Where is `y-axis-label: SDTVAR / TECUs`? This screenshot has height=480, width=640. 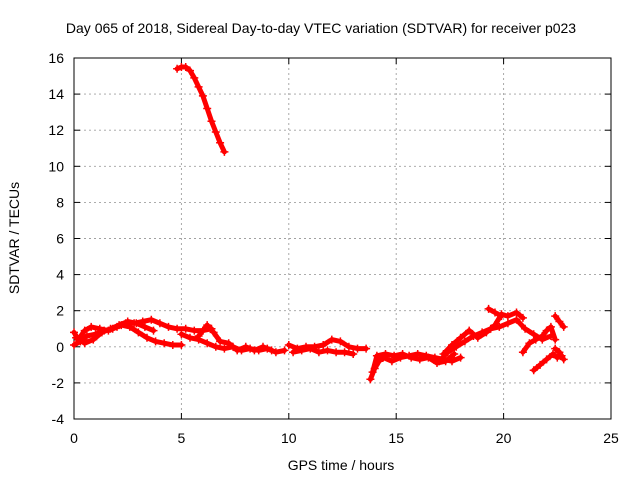 y-axis-label: SDTVAR / TECUs is located at coordinates (14, 238).